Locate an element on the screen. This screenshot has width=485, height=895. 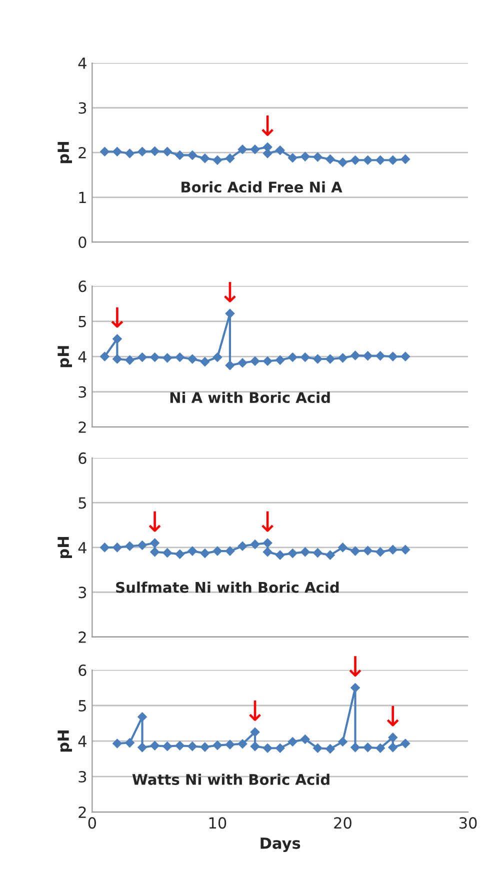
y-tick-label: 1 is located at coordinates (82, 198).